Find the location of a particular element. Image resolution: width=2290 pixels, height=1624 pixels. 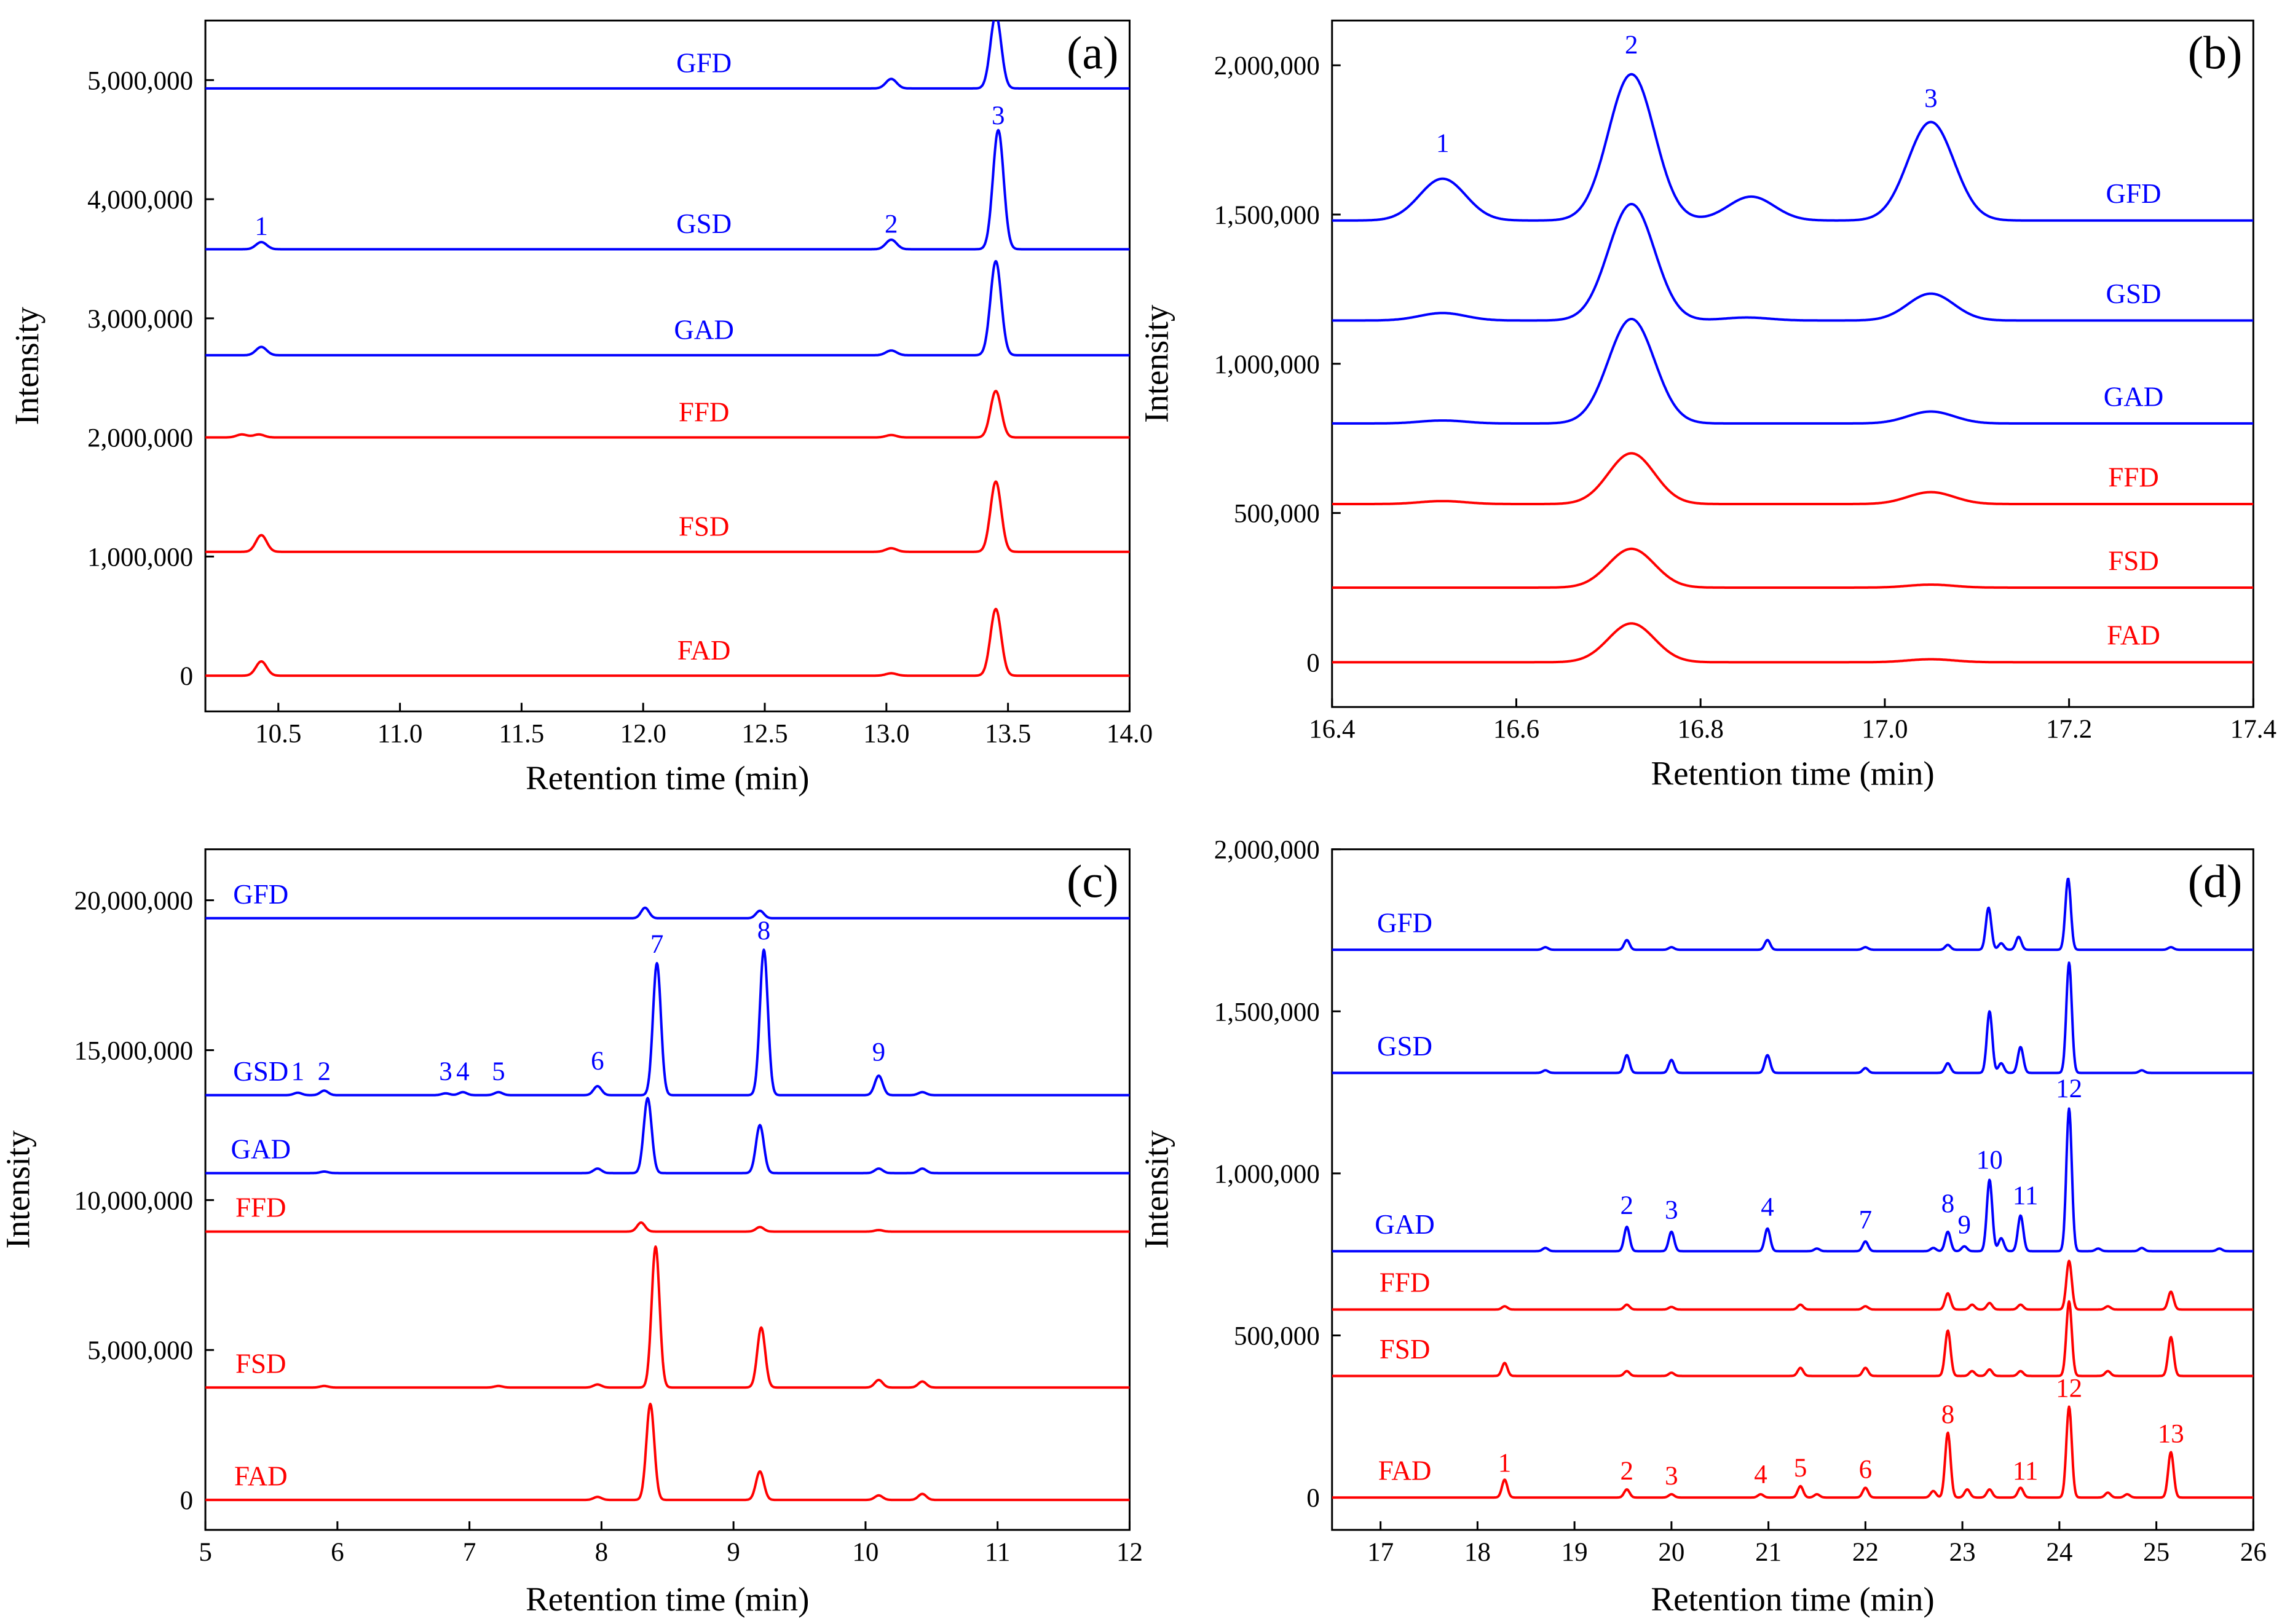

x-tick-label: 14.0 is located at coordinates (1130, 733).